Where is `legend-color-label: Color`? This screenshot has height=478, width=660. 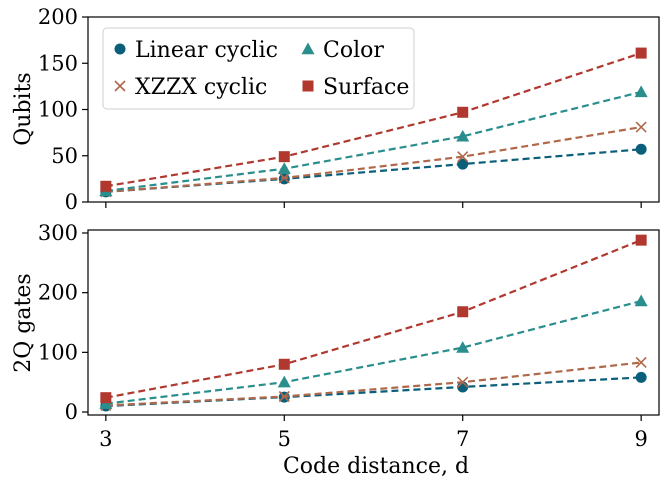
legend-color-label: Color is located at coordinates (353, 50).